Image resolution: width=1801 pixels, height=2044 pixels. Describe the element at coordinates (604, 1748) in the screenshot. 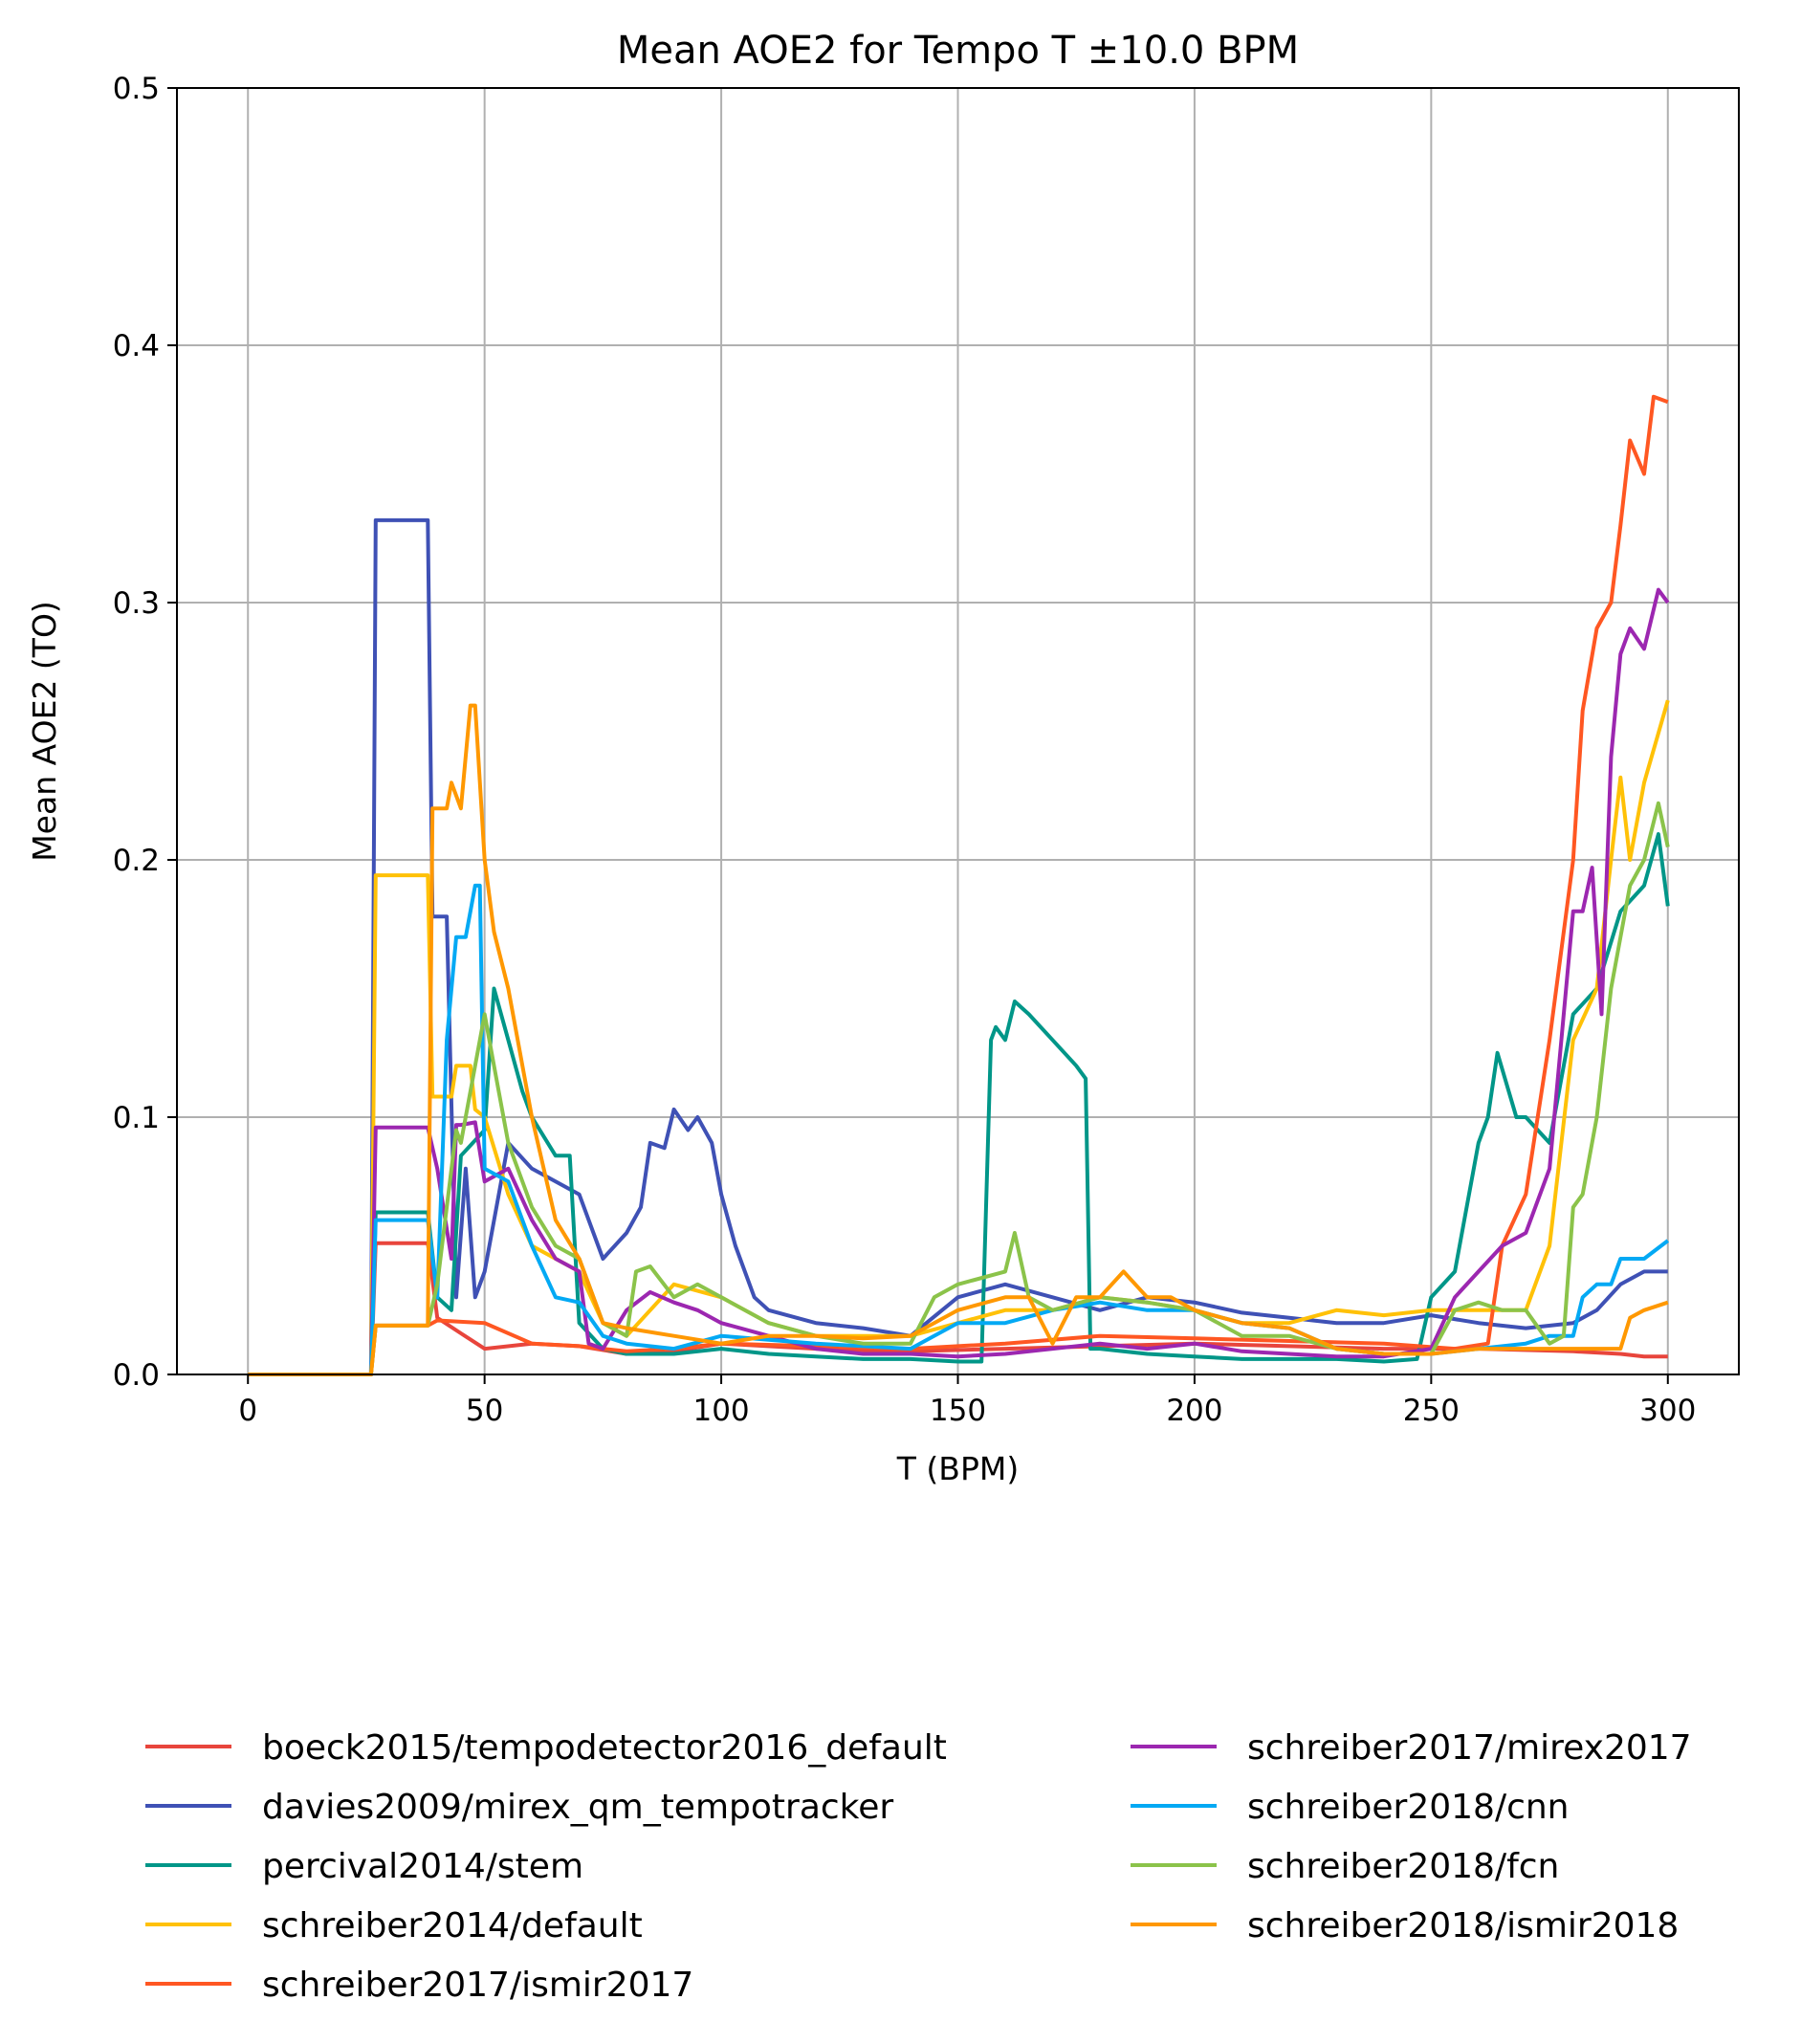

I see `legend-label: boeck2015/tempodetector2016_default` at that location.